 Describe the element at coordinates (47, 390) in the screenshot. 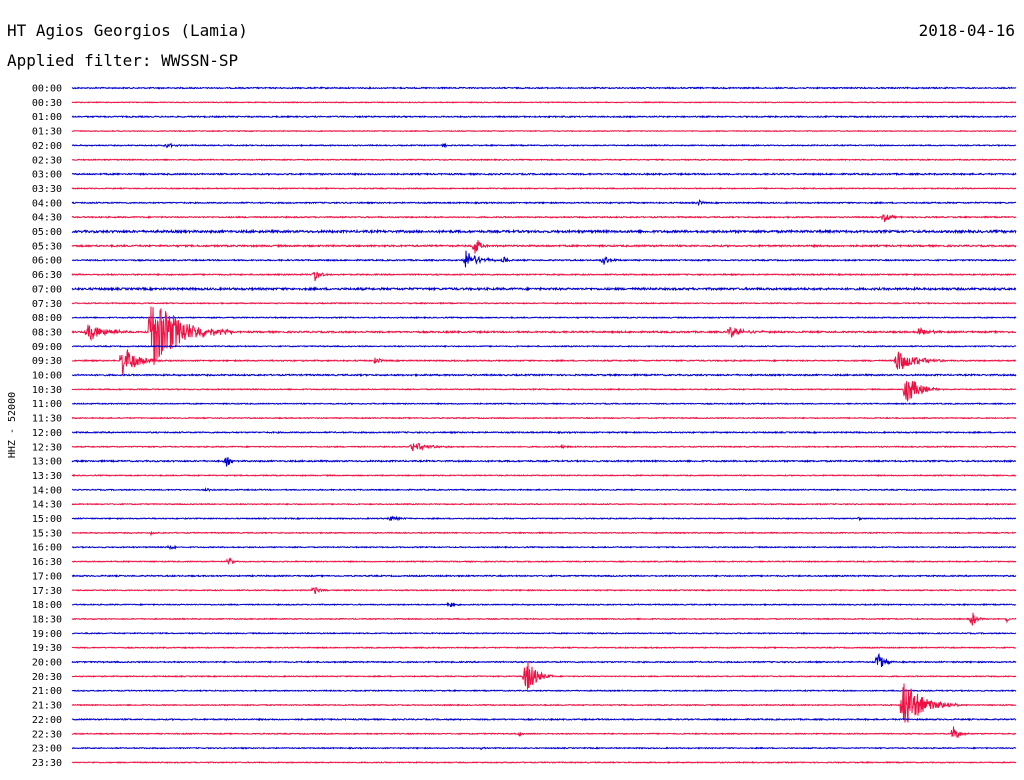

I see `time-label: 10:30` at that location.